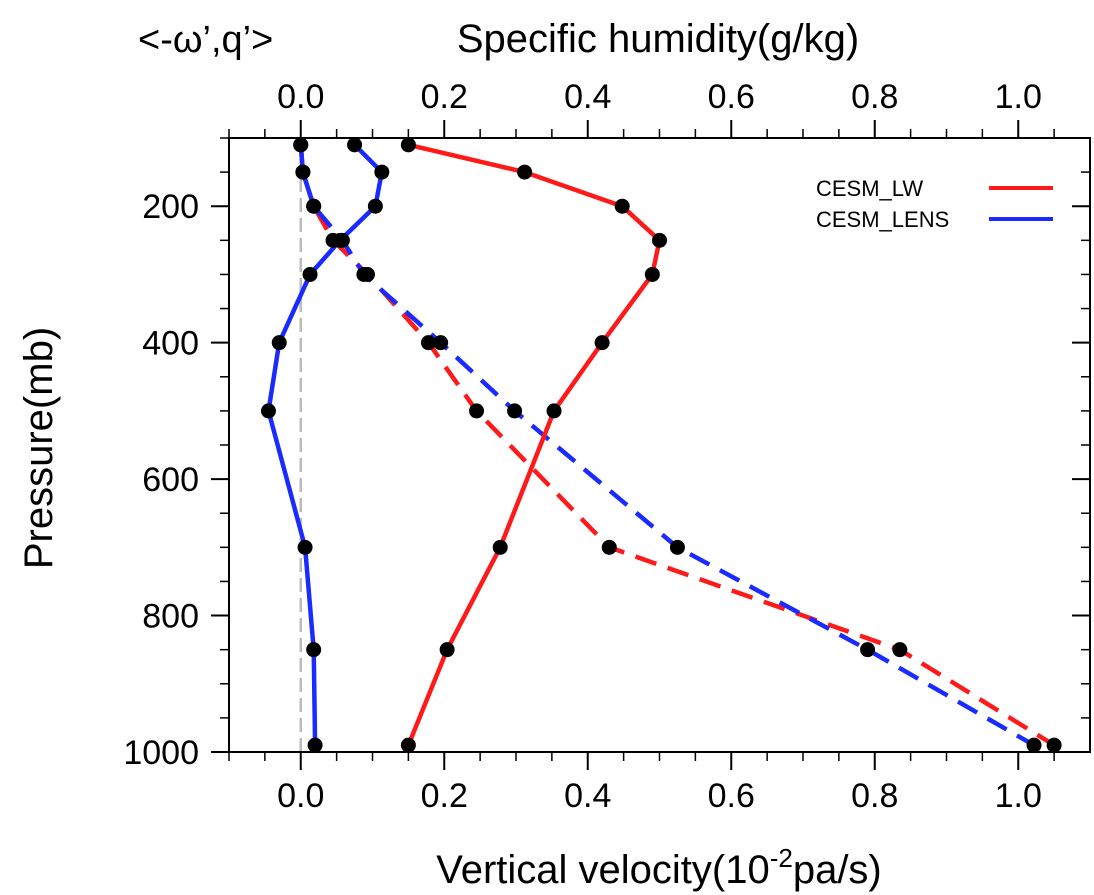 The width and height of the screenshot is (1094, 895). What do you see at coordinates (170, 617) in the screenshot?
I see `y-tick-label: 800` at bounding box center [170, 617].